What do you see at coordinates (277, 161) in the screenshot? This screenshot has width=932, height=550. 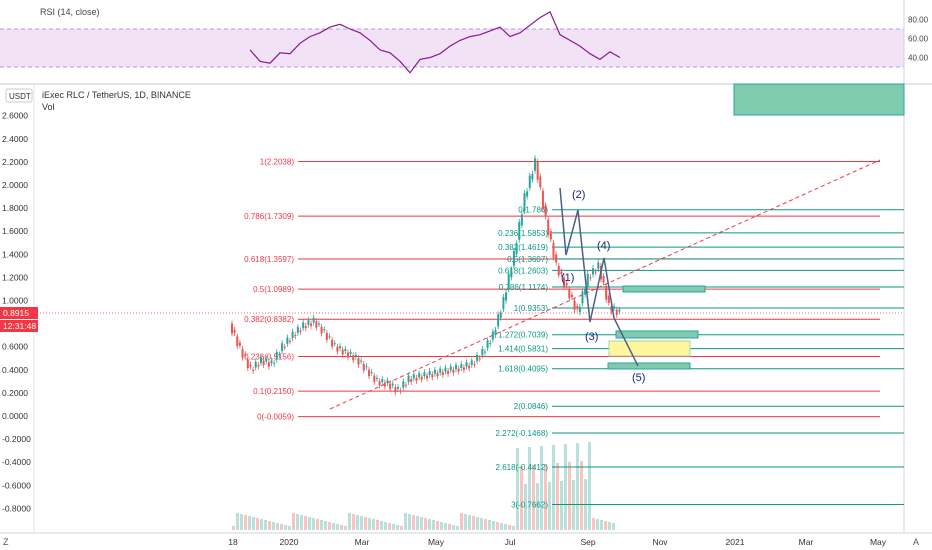 I see `fib-left-label: 1(2.2038)` at bounding box center [277, 161].